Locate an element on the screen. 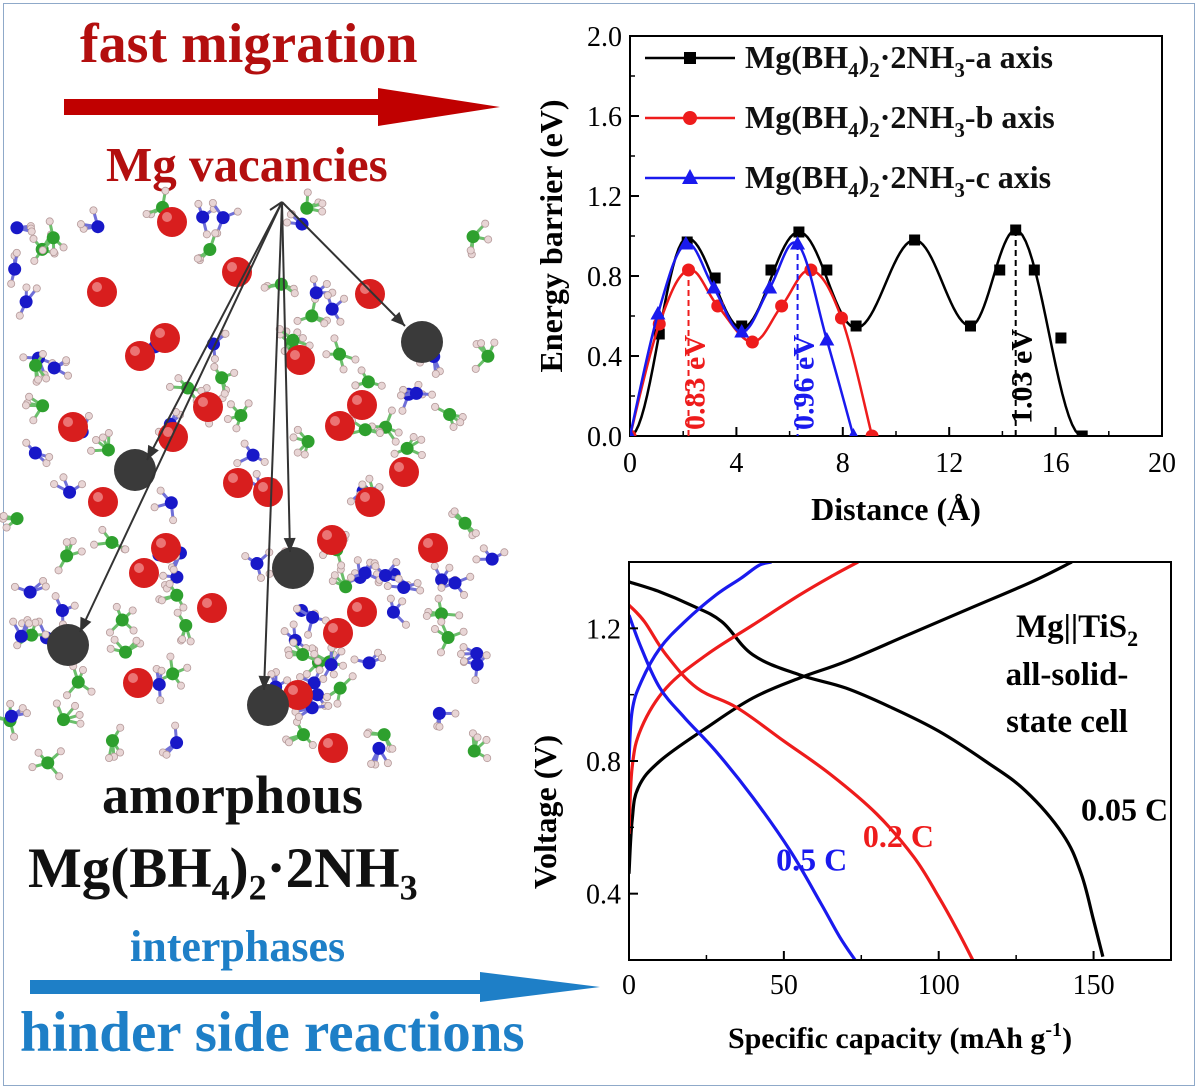 The width and height of the screenshot is (1200, 1091). x-tick-label: 150 is located at coordinates (1094, 985).